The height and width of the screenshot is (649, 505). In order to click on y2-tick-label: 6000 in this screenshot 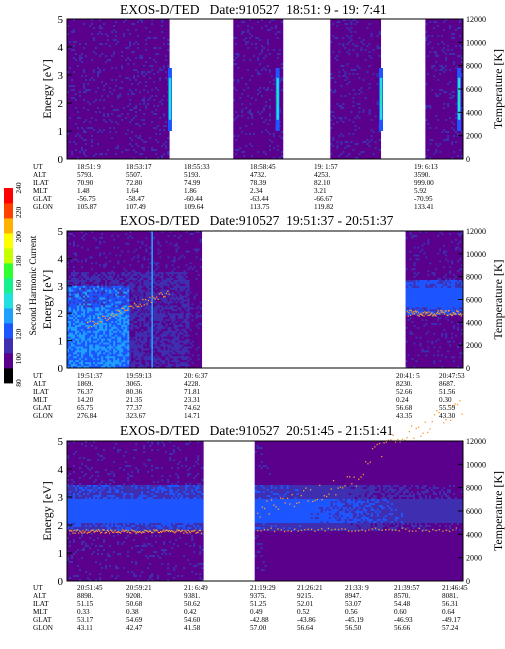, I will do `click(474, 511)`.